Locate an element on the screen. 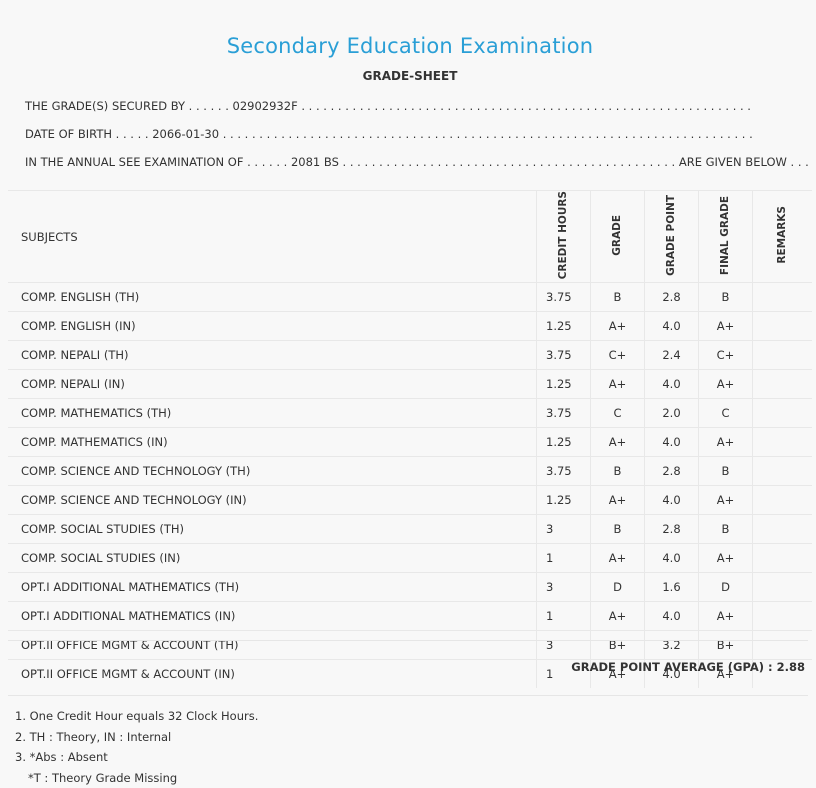  cell-grade-point: 2.8 is located at coordinates (672, 297).